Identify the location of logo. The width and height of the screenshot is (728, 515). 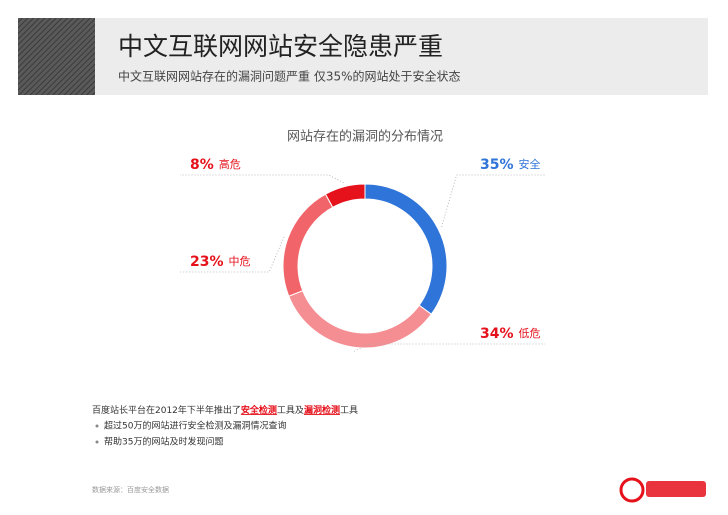
(662, 490).